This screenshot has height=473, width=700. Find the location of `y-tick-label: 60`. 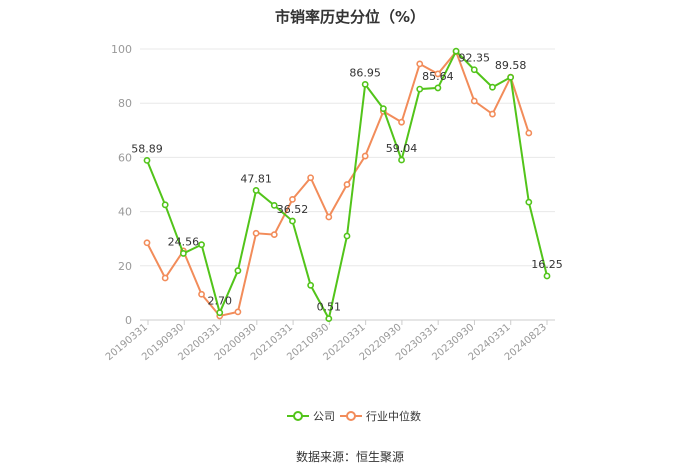

y-tick-label: 60 is located at coordinates (125, 157).